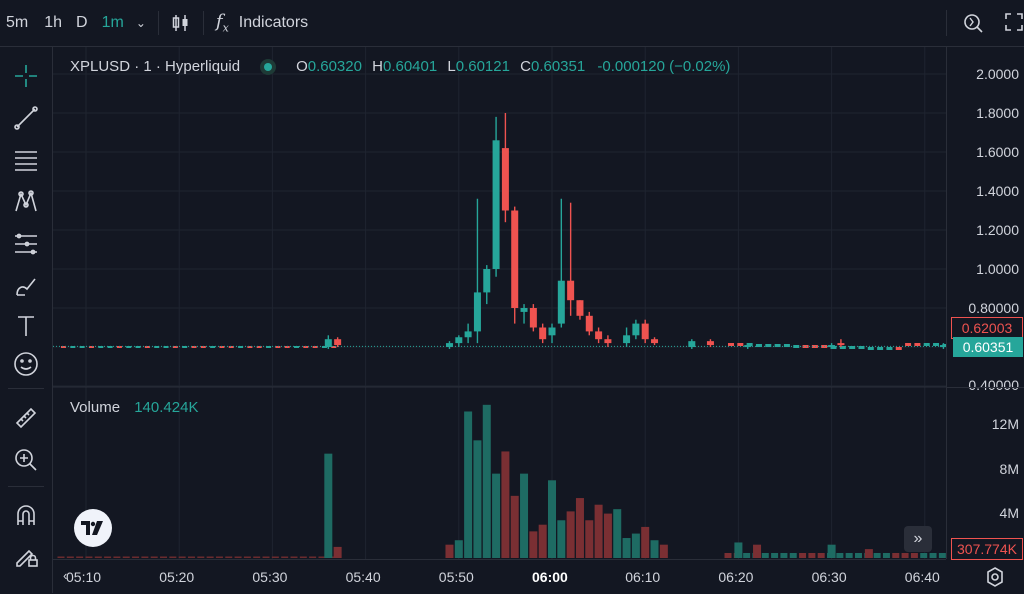 The height and width of the screenshot is (594, 1024). I want to click on timeframe-5m: 5m, so click(17, 22).